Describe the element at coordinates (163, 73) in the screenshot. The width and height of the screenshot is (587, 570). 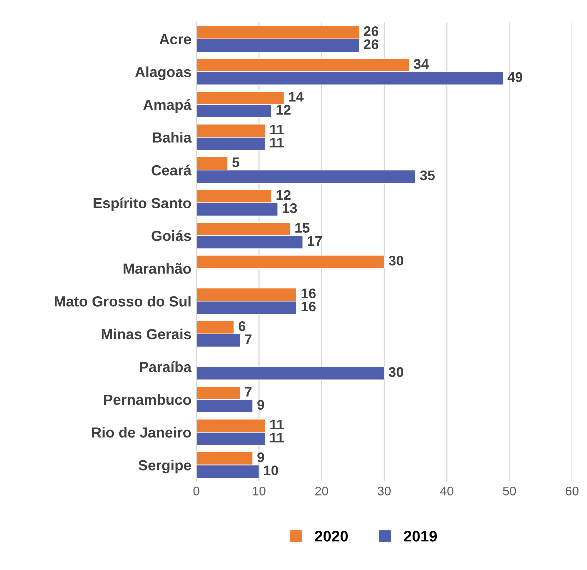
I see `y-tick-label: Alagoas` at that location.